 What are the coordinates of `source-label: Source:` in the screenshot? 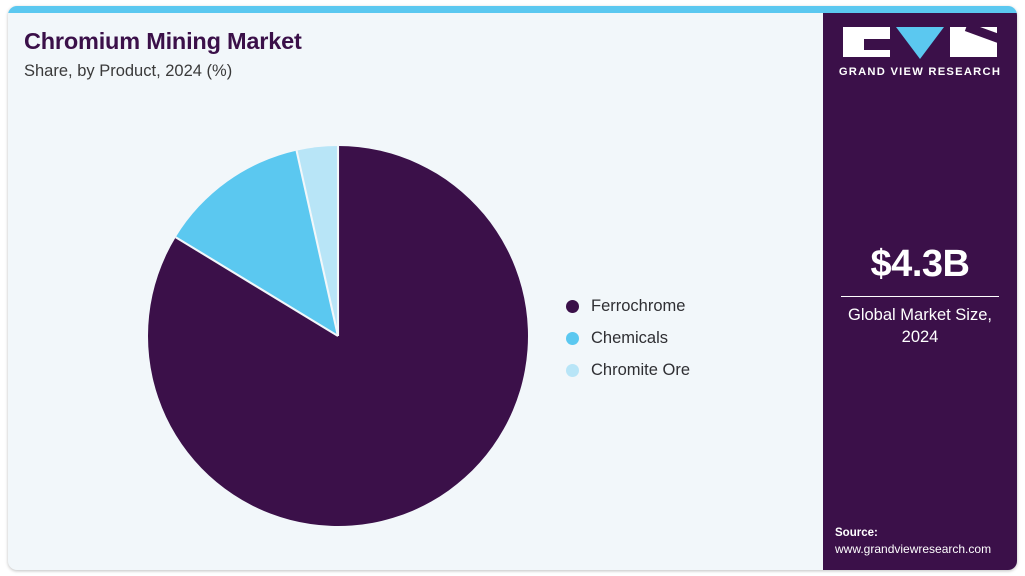 It's located at (856, 532).